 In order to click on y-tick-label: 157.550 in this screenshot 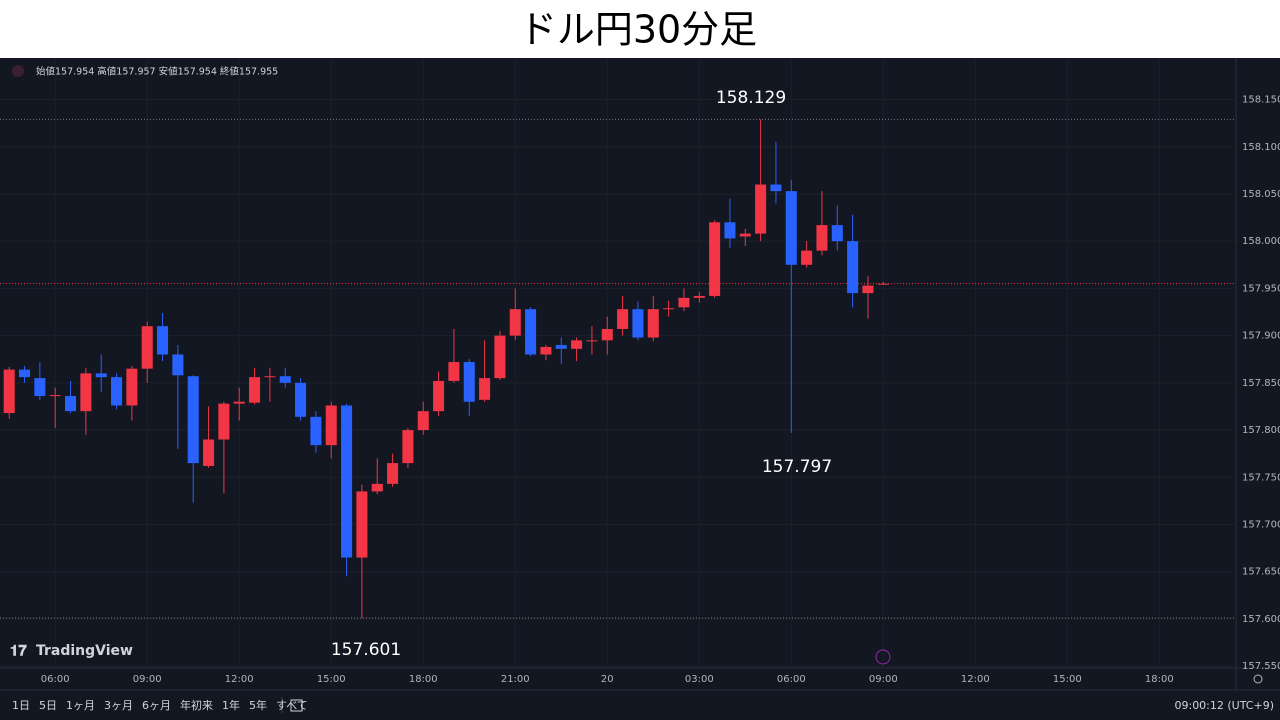, I will do `click(1261, 666)`.